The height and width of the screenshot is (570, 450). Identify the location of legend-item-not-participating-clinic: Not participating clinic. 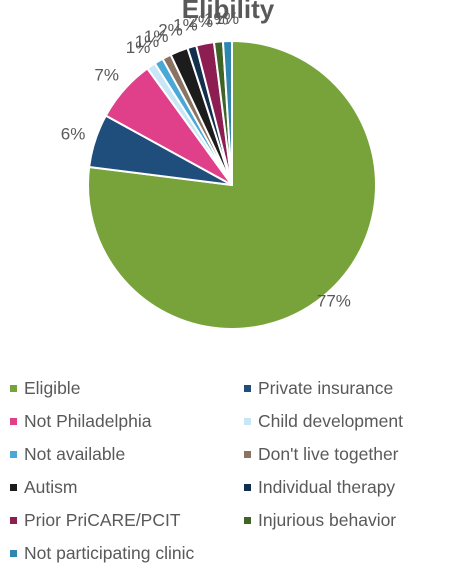
(127, 553).